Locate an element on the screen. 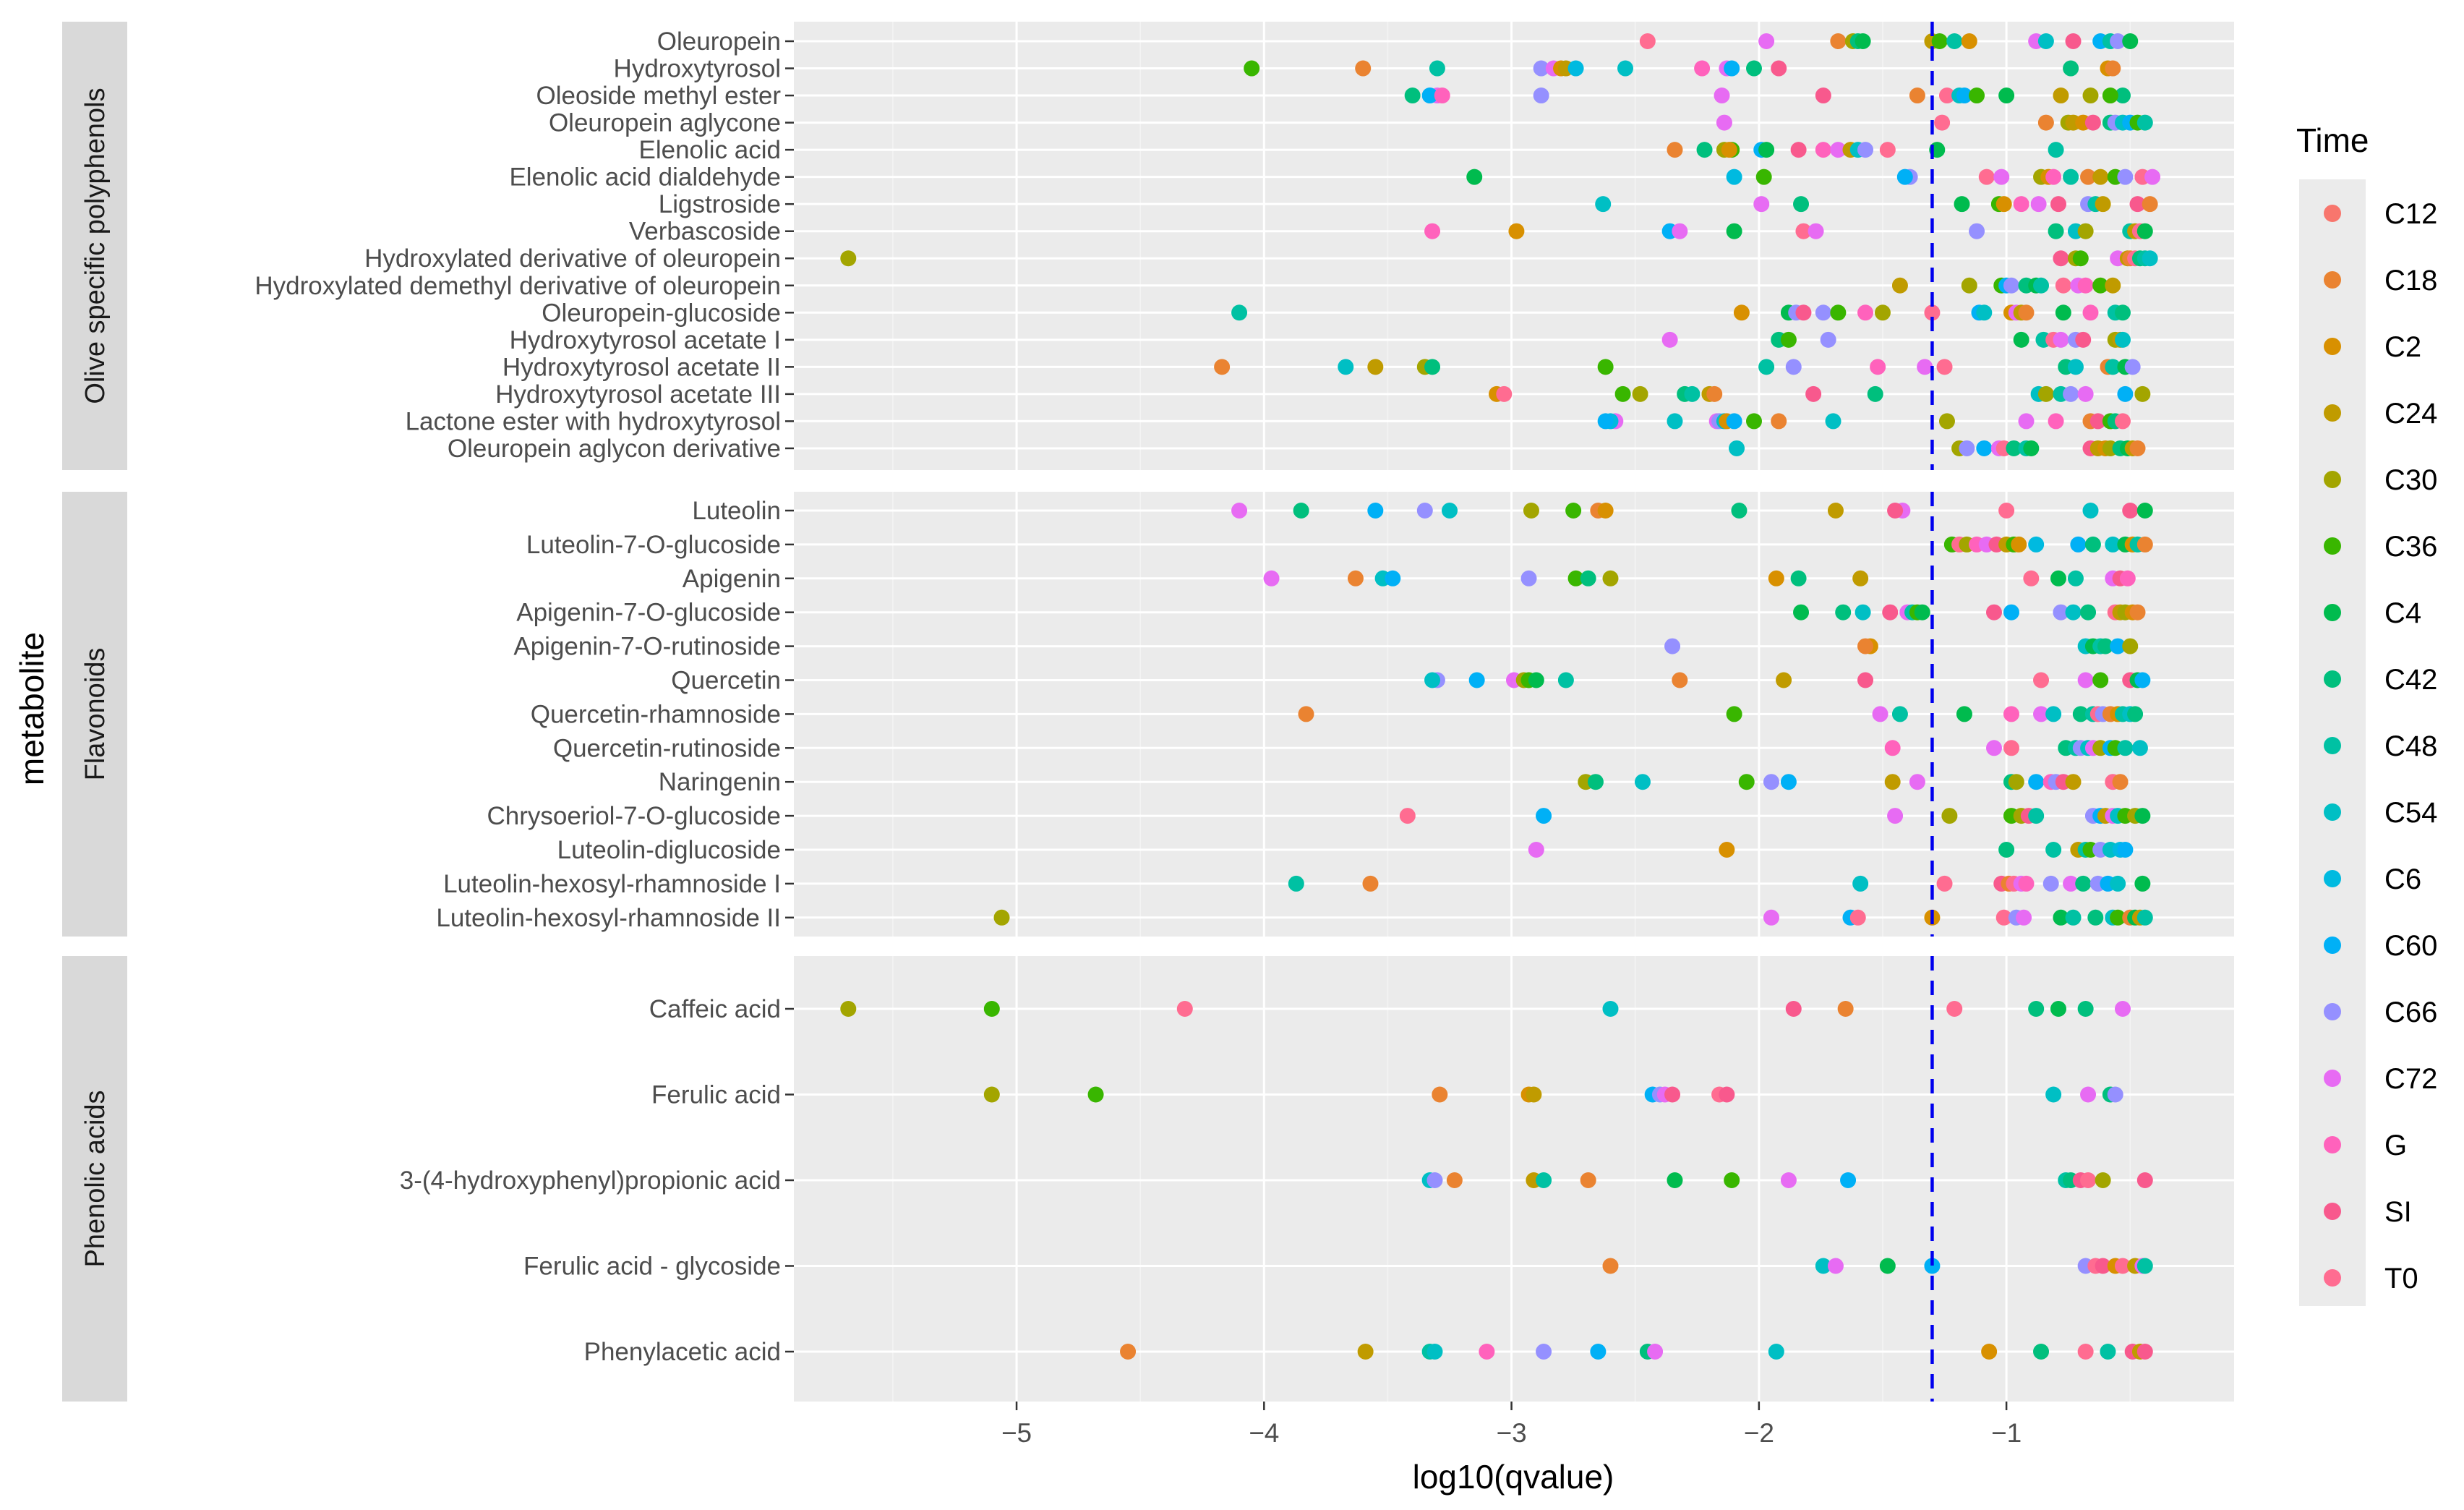  metabolite-label: Phenylacetic acid is located at coordinates (682, 1352).